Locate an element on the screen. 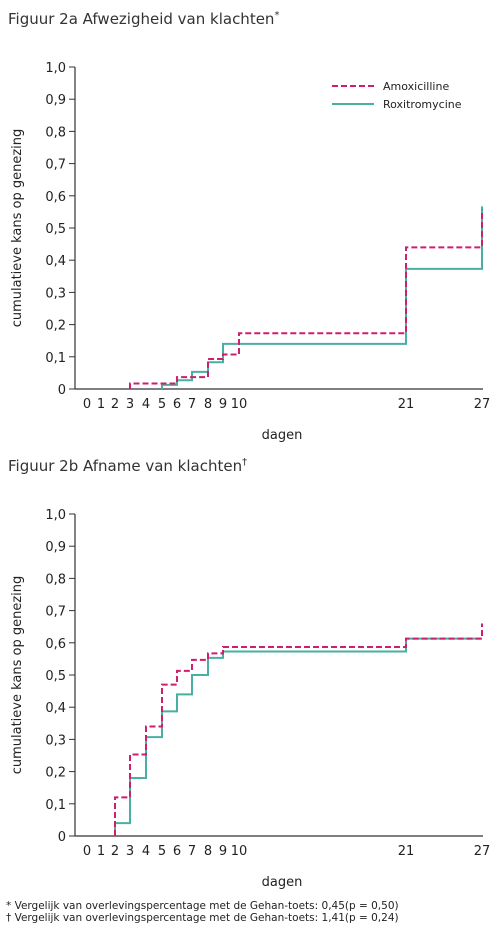 Image resolution: width=500 pixels, height=934 pixels. chart-b-title: Figuur 2b Afname van klachten† is located at coordinates (127, 466).